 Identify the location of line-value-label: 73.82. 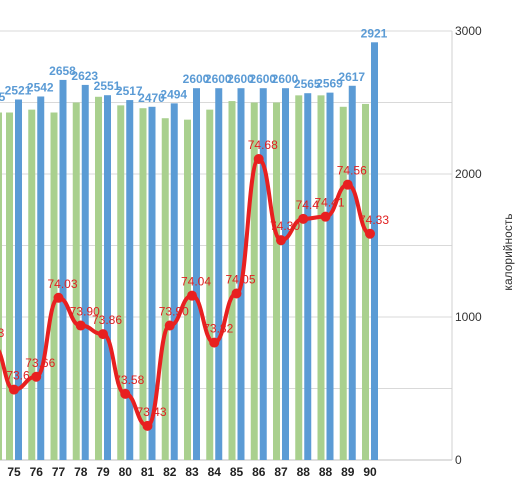
(218, 329).